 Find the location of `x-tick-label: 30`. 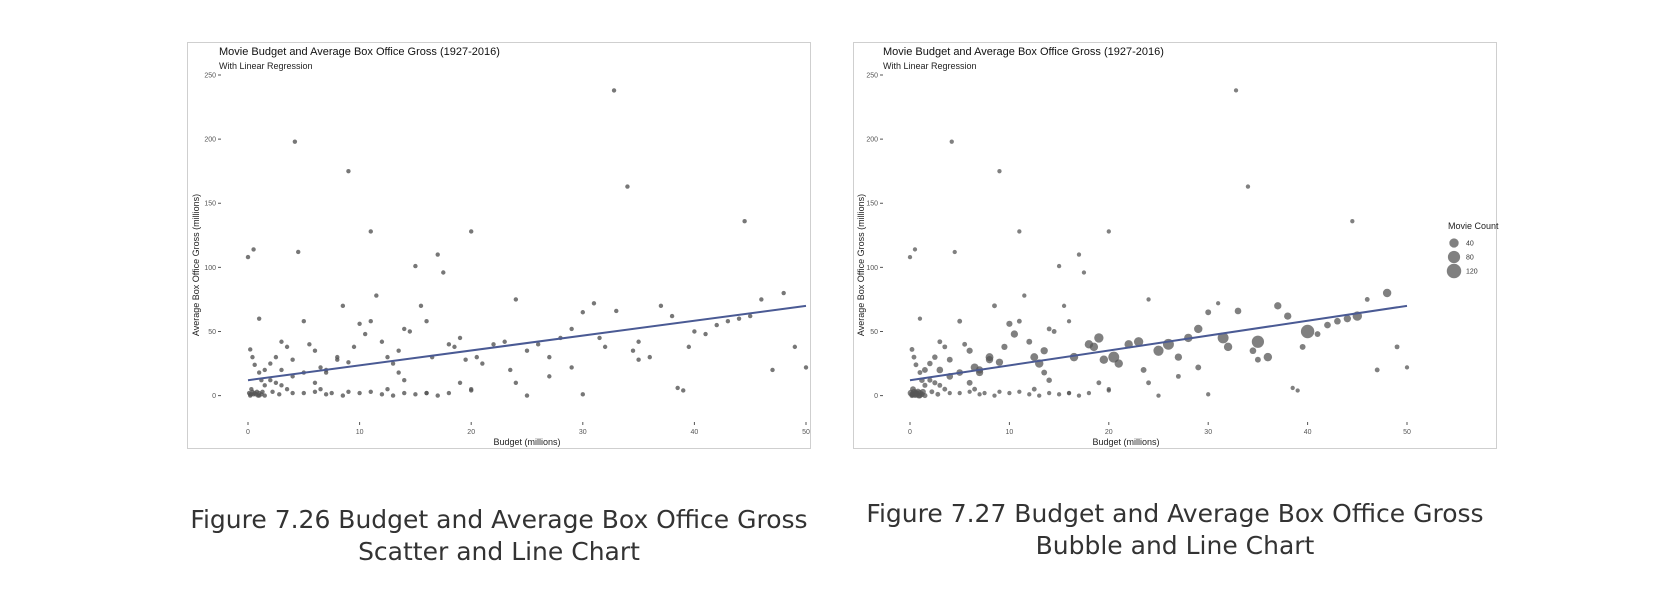

x-tick-label: 30 is located at coordinates (583, 432).